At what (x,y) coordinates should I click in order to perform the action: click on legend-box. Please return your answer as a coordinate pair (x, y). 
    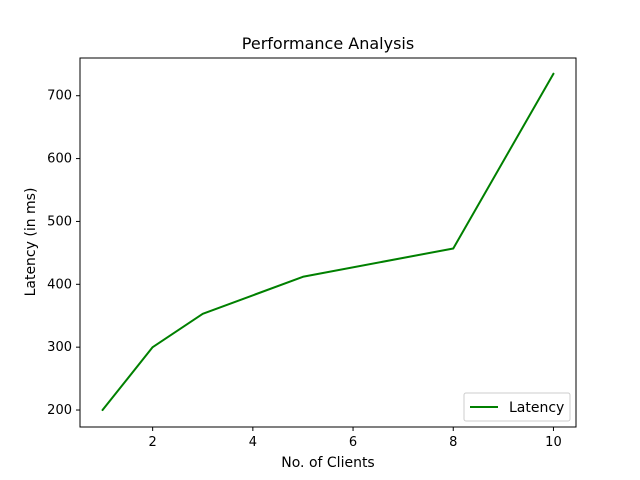
    Looking at the image, I should click on (517, 407).